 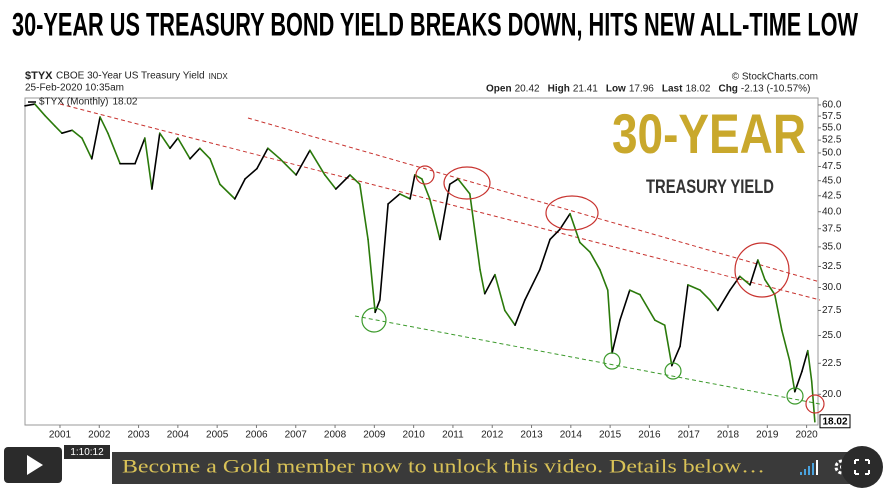 I want to click on y-tick-label: 22.5, so click(x=832, y=363).